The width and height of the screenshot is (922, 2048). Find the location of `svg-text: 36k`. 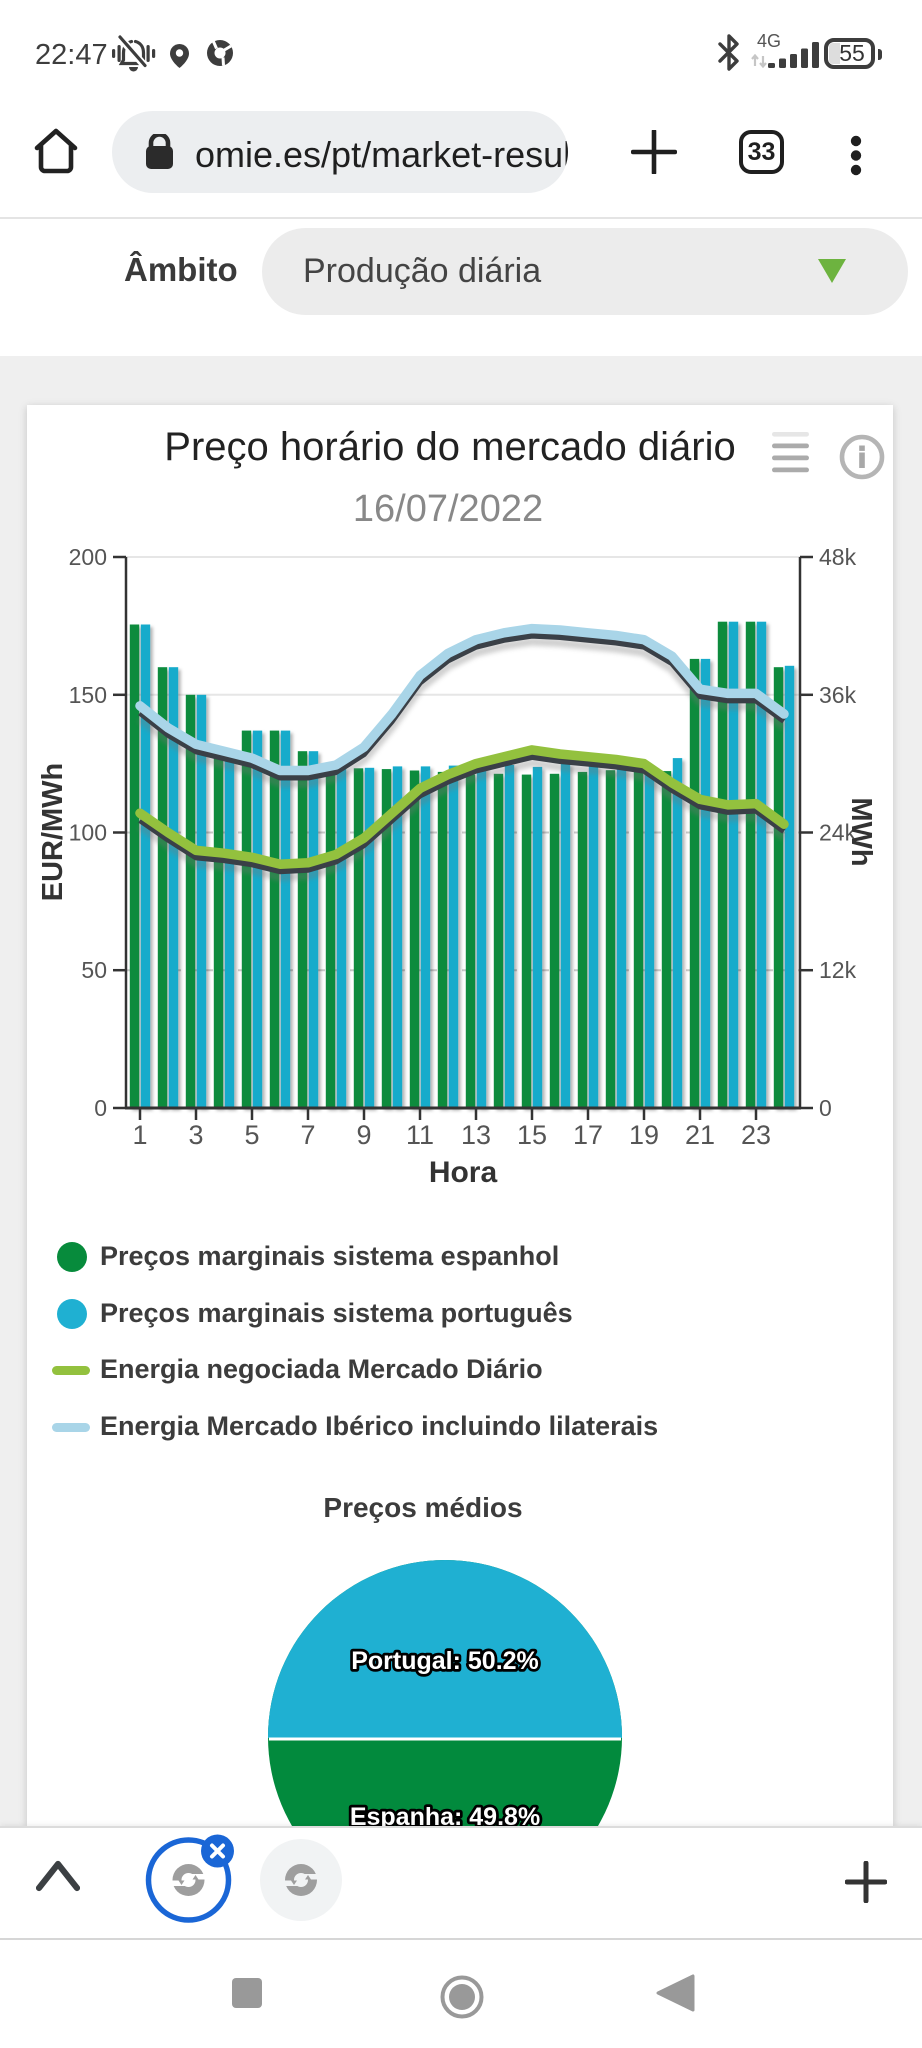

svg-text: 36k is located at coordinates (838, 695).